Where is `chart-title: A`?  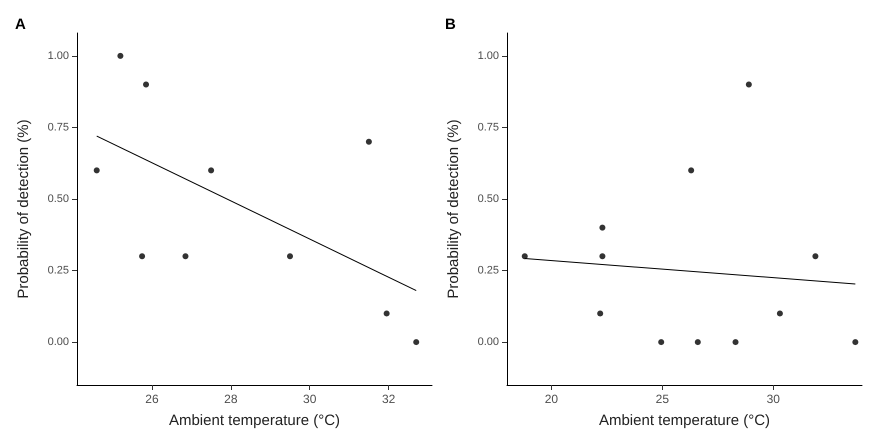
chart-title: A is located at coordinates (20, 24).